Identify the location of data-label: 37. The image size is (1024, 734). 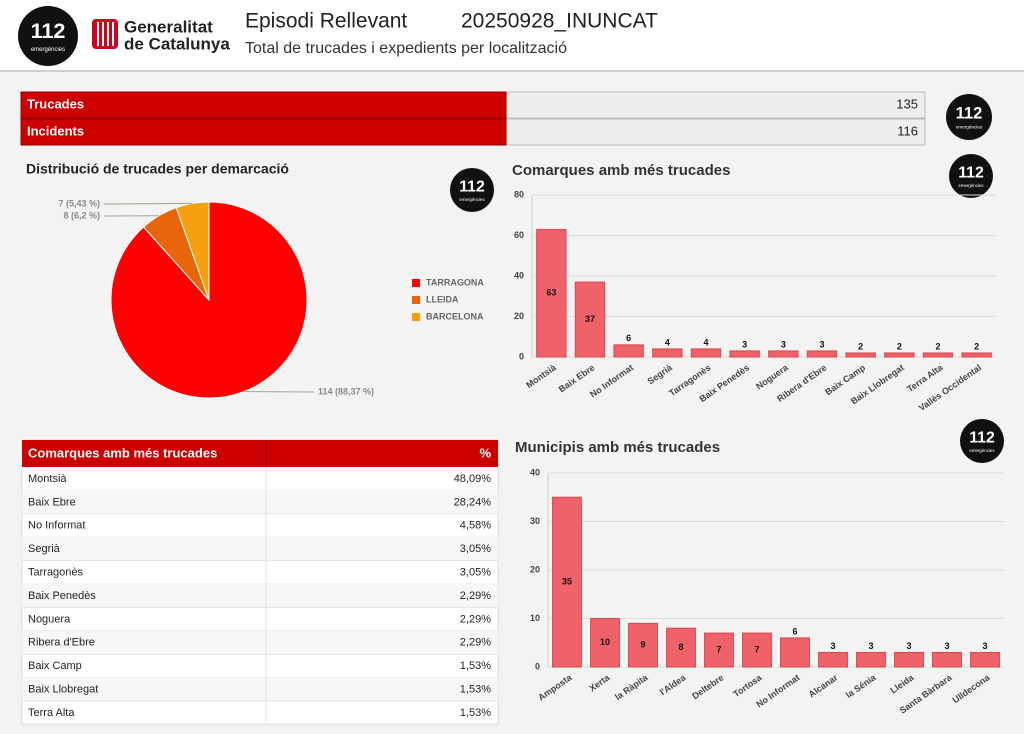
(590, 319).